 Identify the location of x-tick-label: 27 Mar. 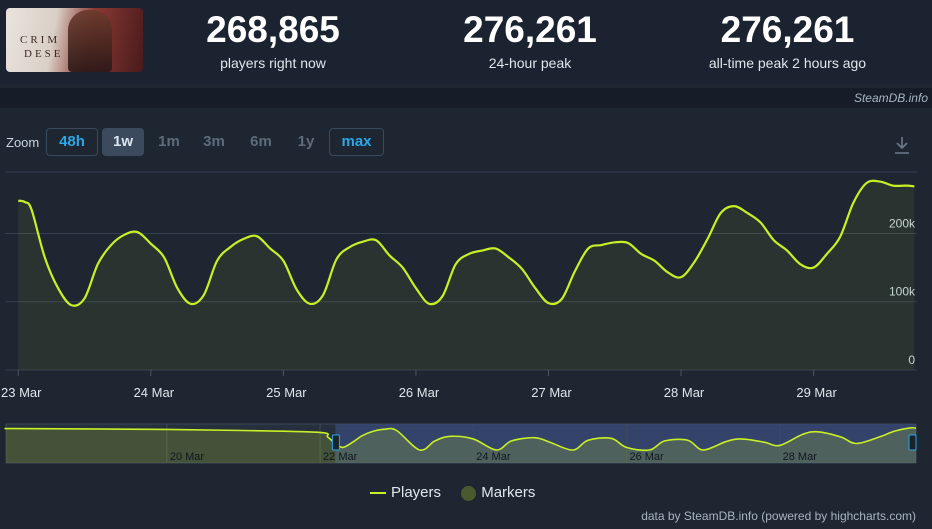
(551, 392).